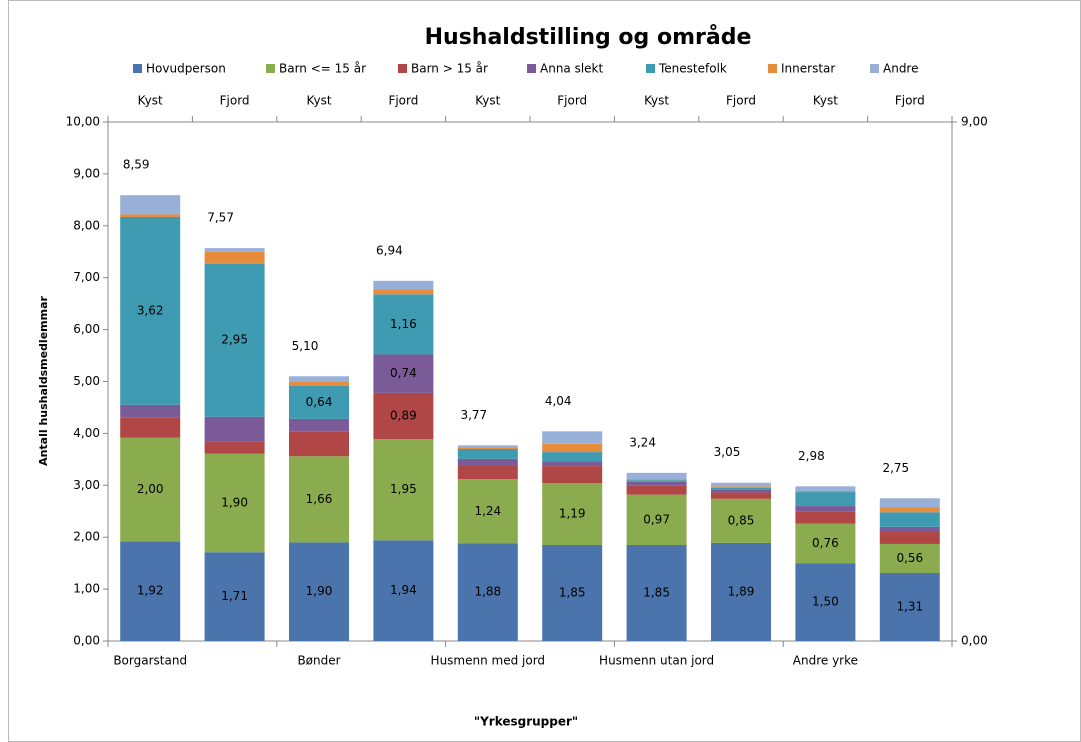  I want to click on segment-label: 1,50, so click(825, 602).